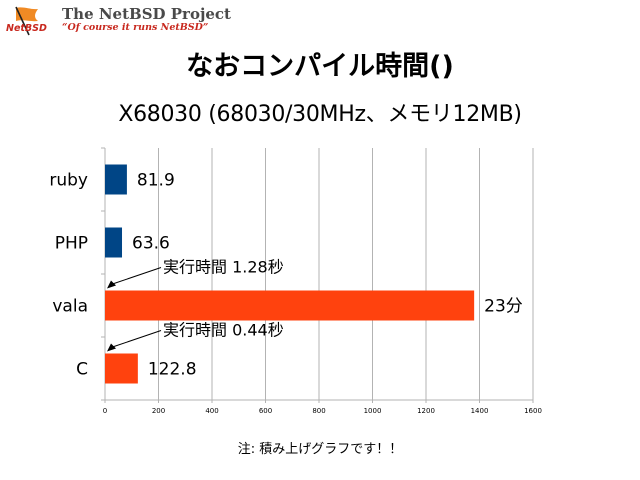 The width and height of the screenshot is (640, 480). I want to click on slide-title: なおコンパイル時間(), so click(320, 66).